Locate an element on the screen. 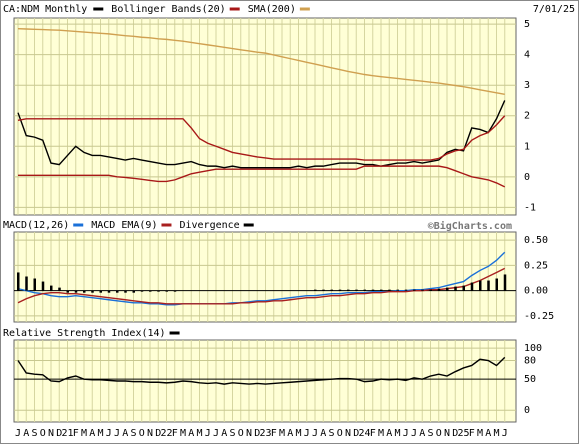 The width and height of the screenshot is (579, 444). x-tick-label: 24 is located at coordinates (364, 433).